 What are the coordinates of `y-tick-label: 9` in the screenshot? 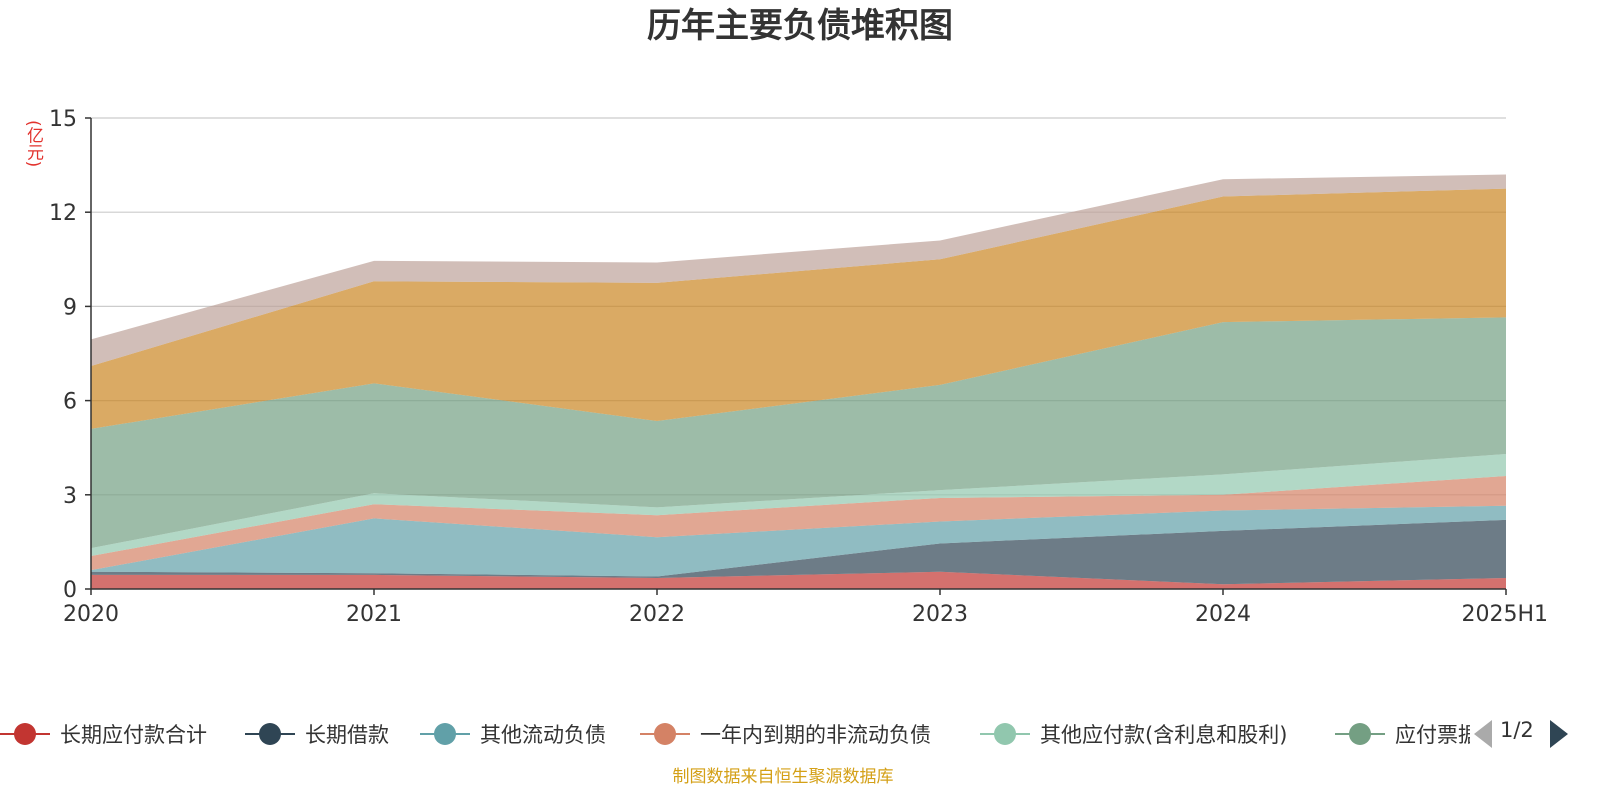 It's located at (70, 307).